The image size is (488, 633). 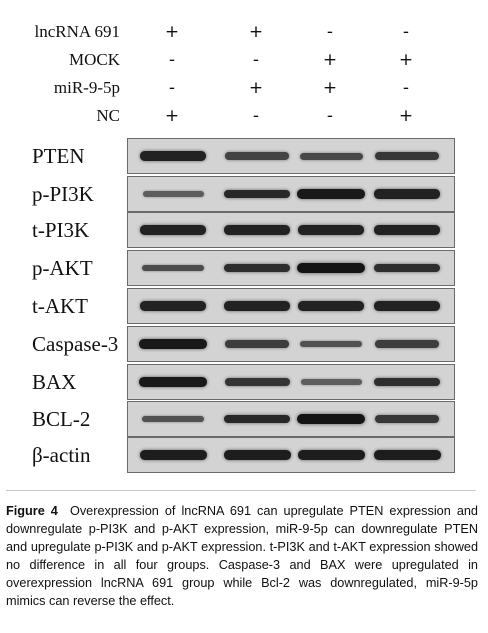 I want to click on condition-label: MOCK, so click(x=94, y=59).